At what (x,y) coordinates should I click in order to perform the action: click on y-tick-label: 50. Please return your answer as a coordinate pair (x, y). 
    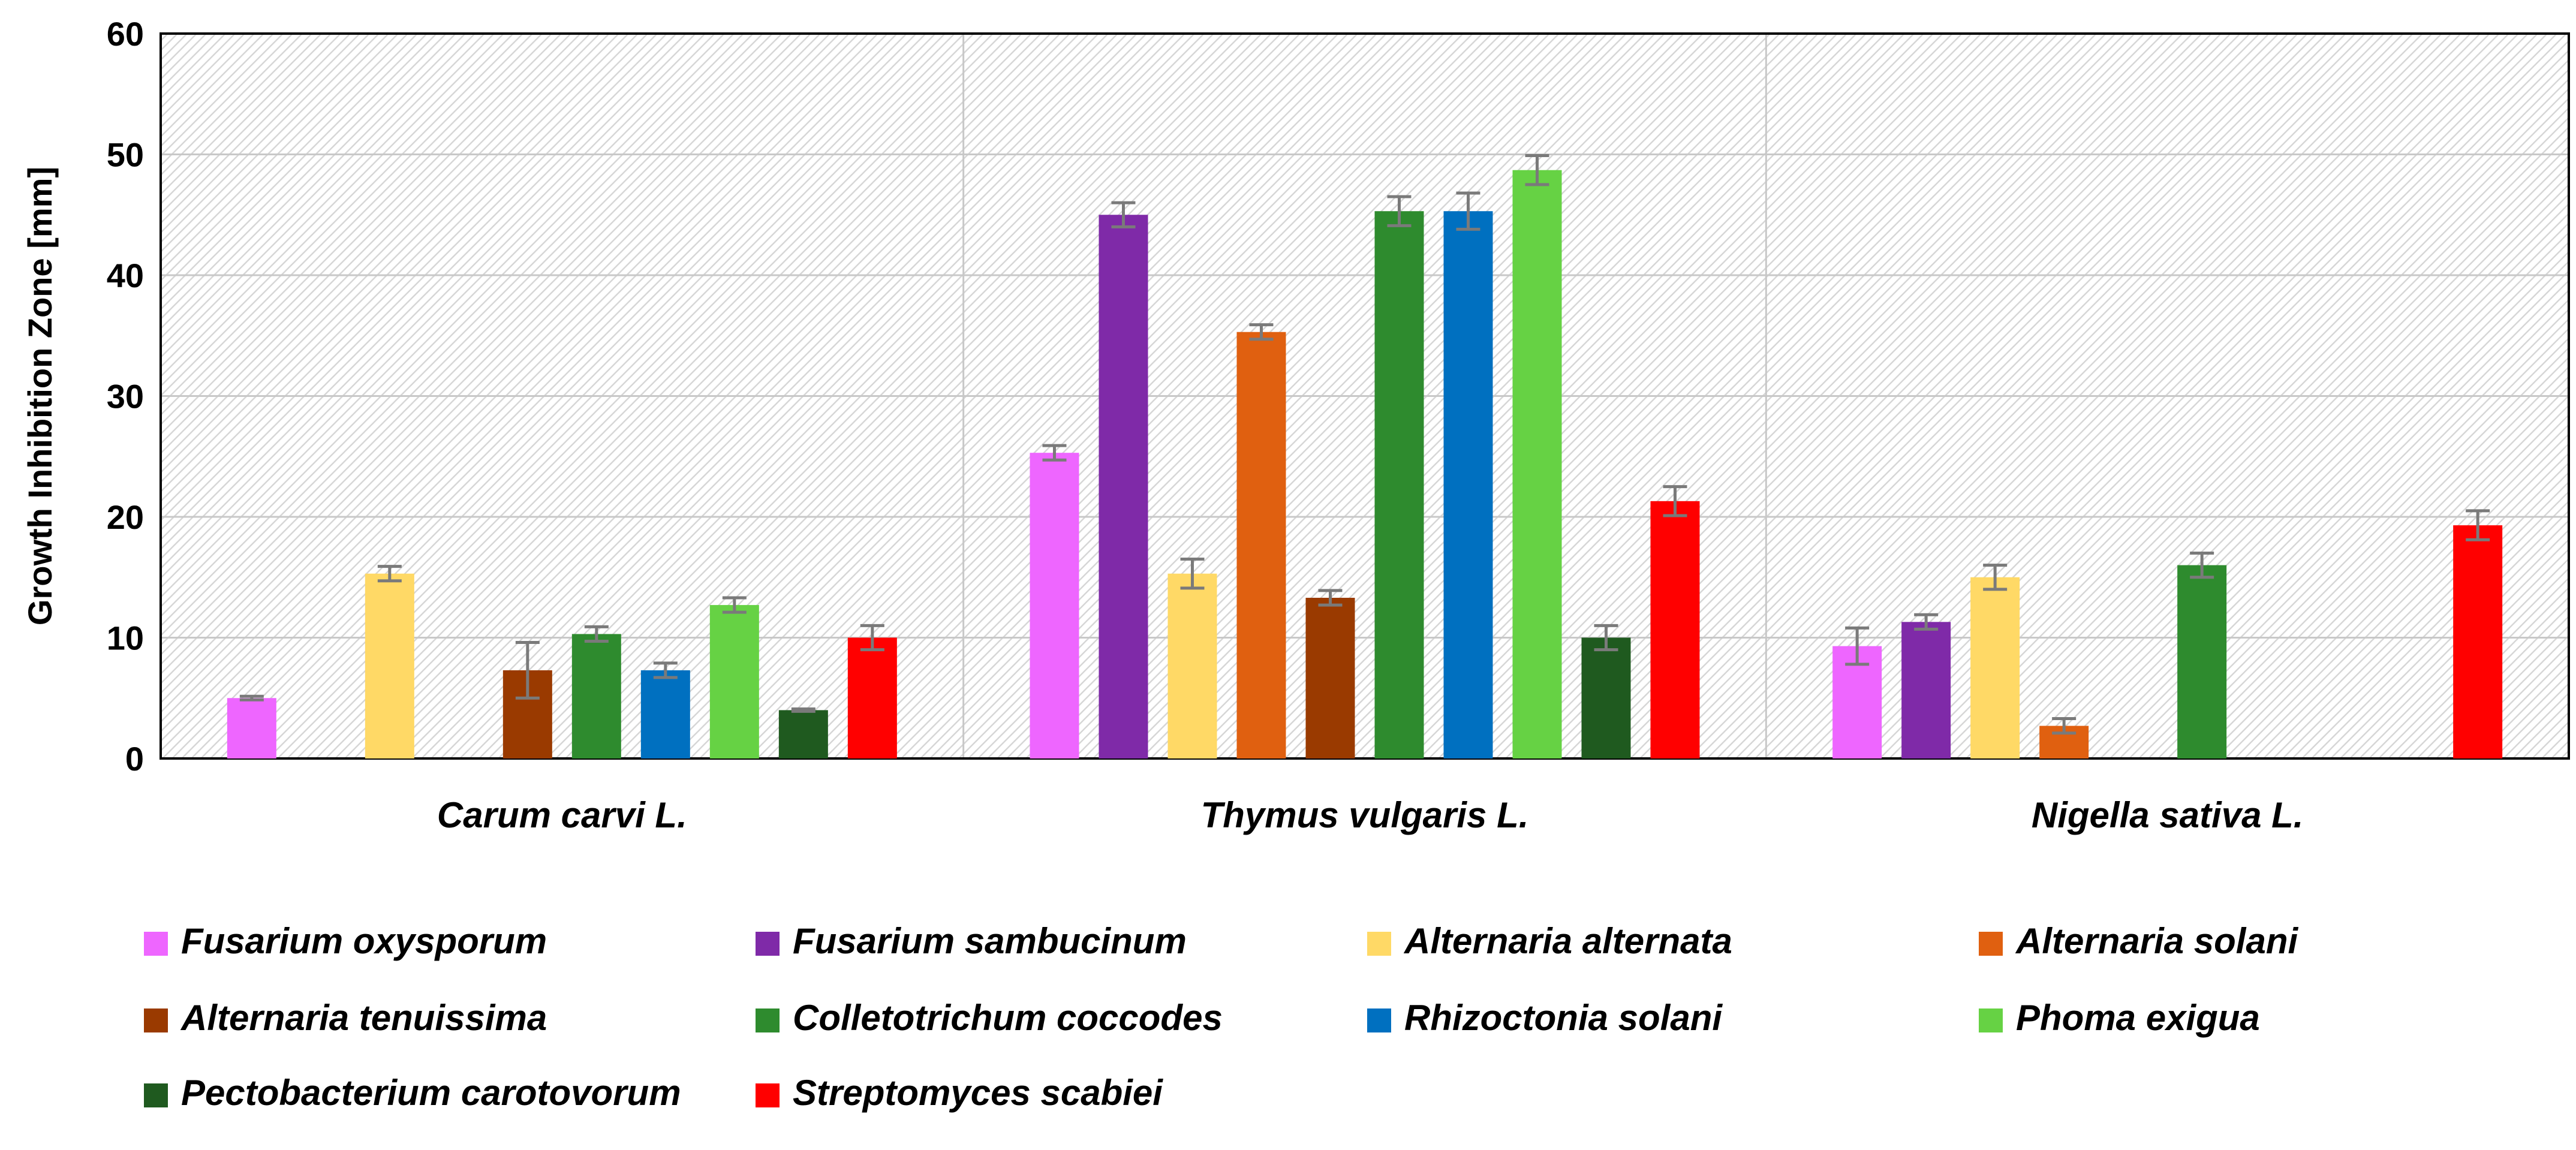
    Looking at the image, I should click on (126, 155).